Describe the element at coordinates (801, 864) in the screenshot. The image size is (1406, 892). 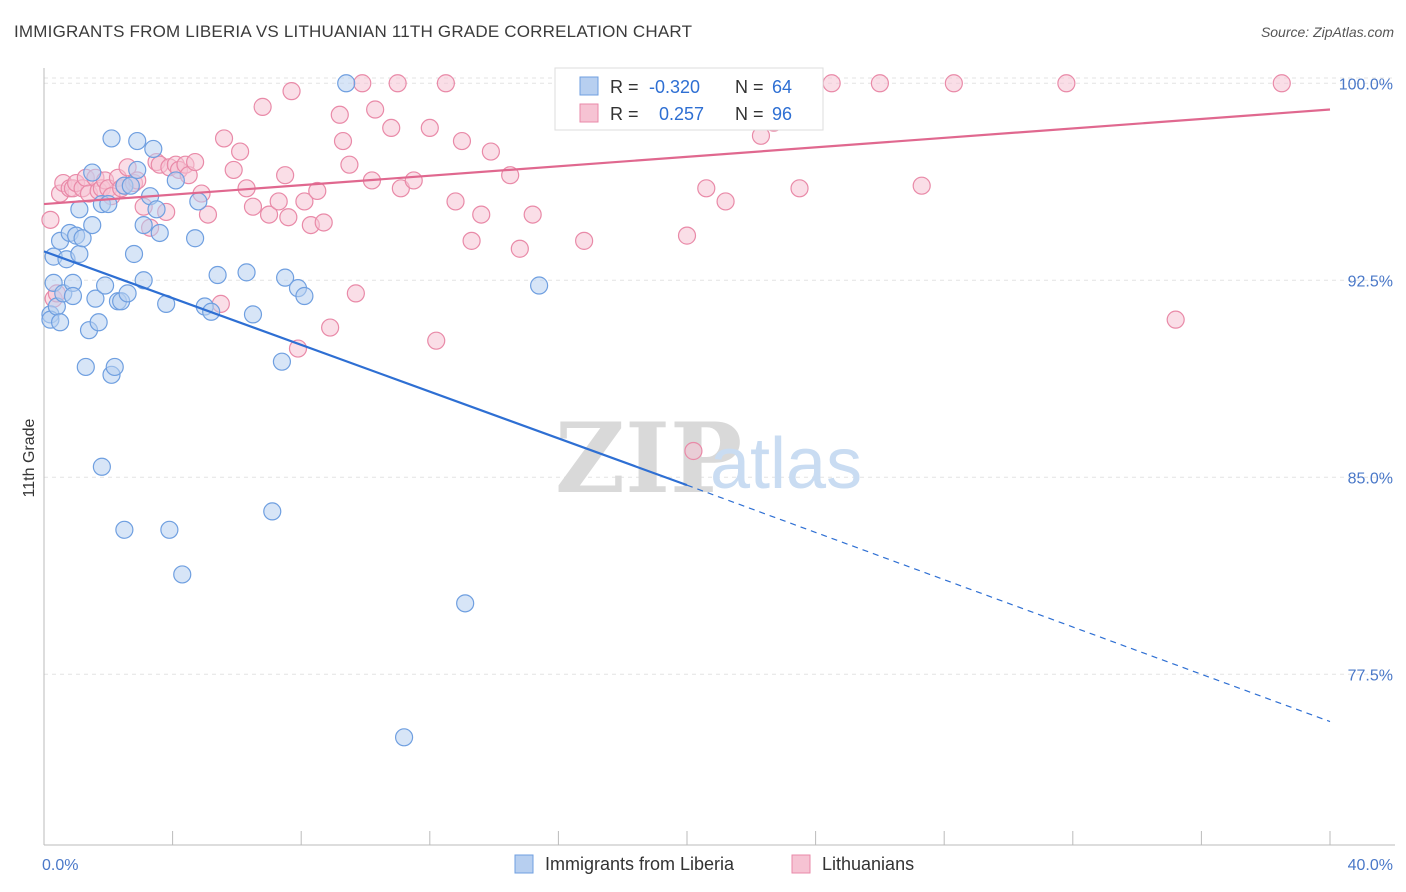
I see `bottom-legend-swatch-pink` at that location.